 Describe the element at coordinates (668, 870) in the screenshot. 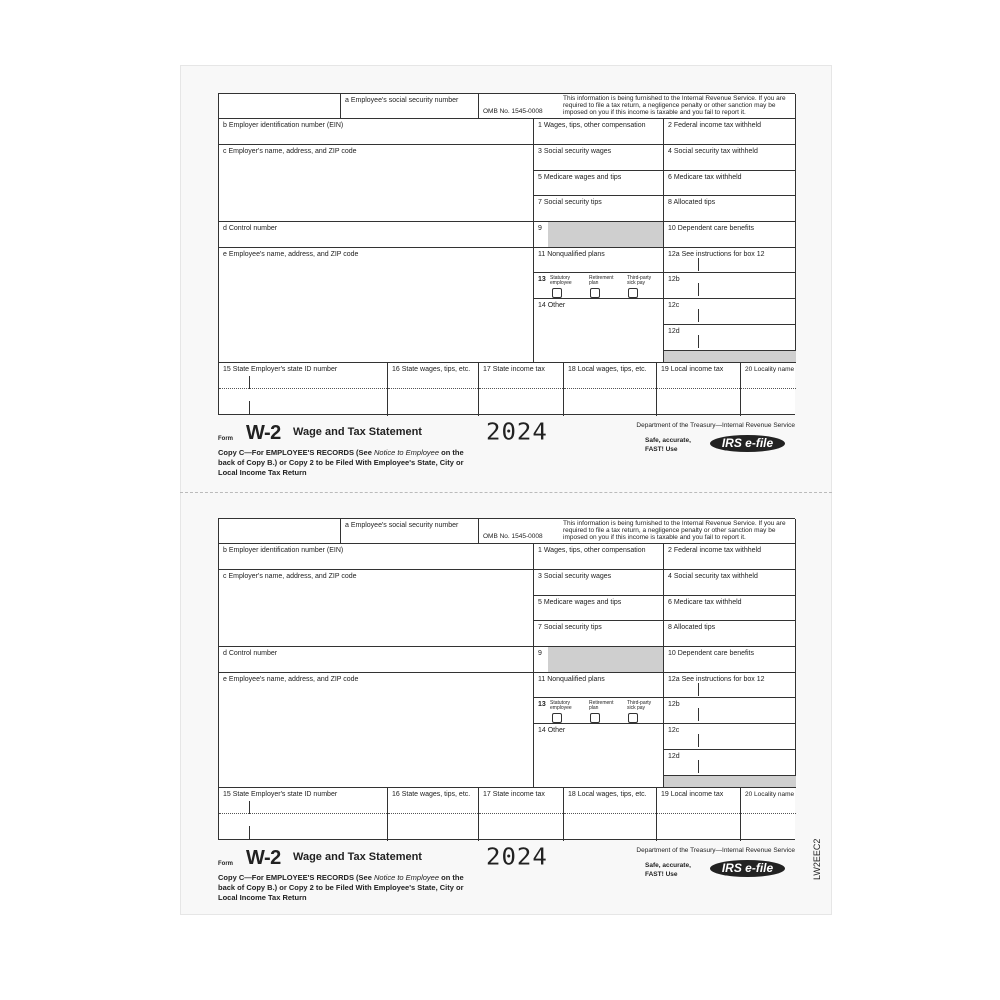

I see `safe-text: Safe, accurate, FAST! Use` at that location.